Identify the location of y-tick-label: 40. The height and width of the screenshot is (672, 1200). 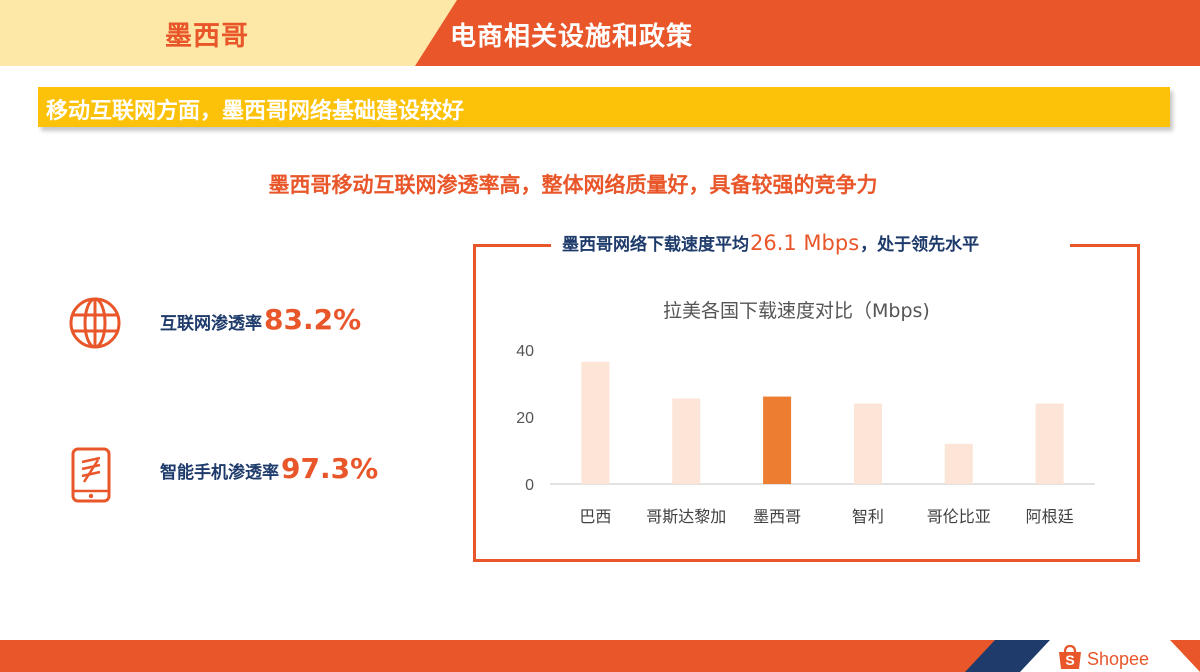
(525, 351).